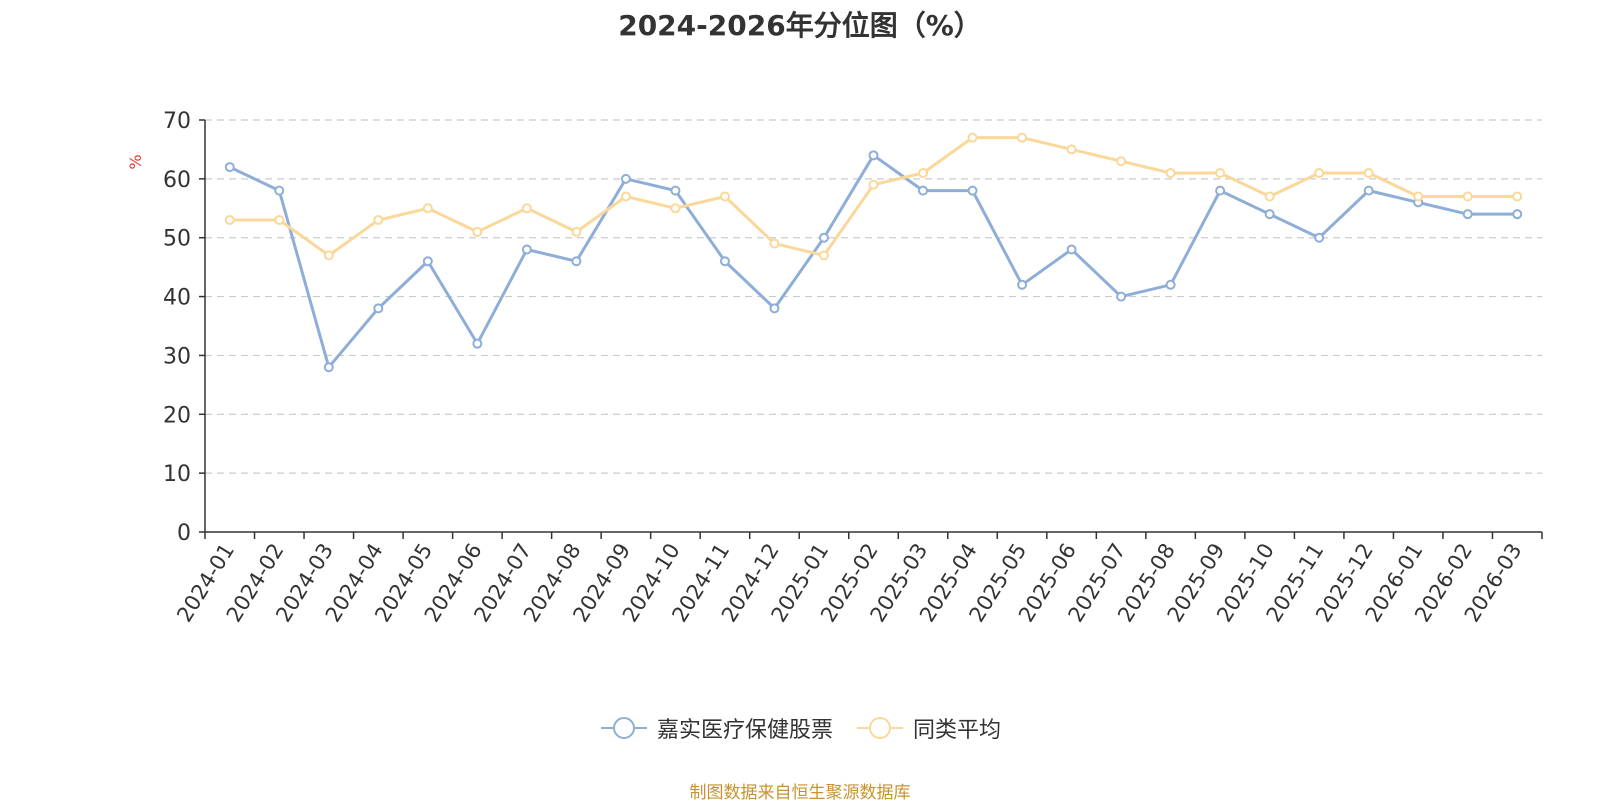 The width and height of the screenshot is (1600, 803). Describe the element at coordinates (177, 180) in the screenshot. I see `y-tick-label: 60` at that location.